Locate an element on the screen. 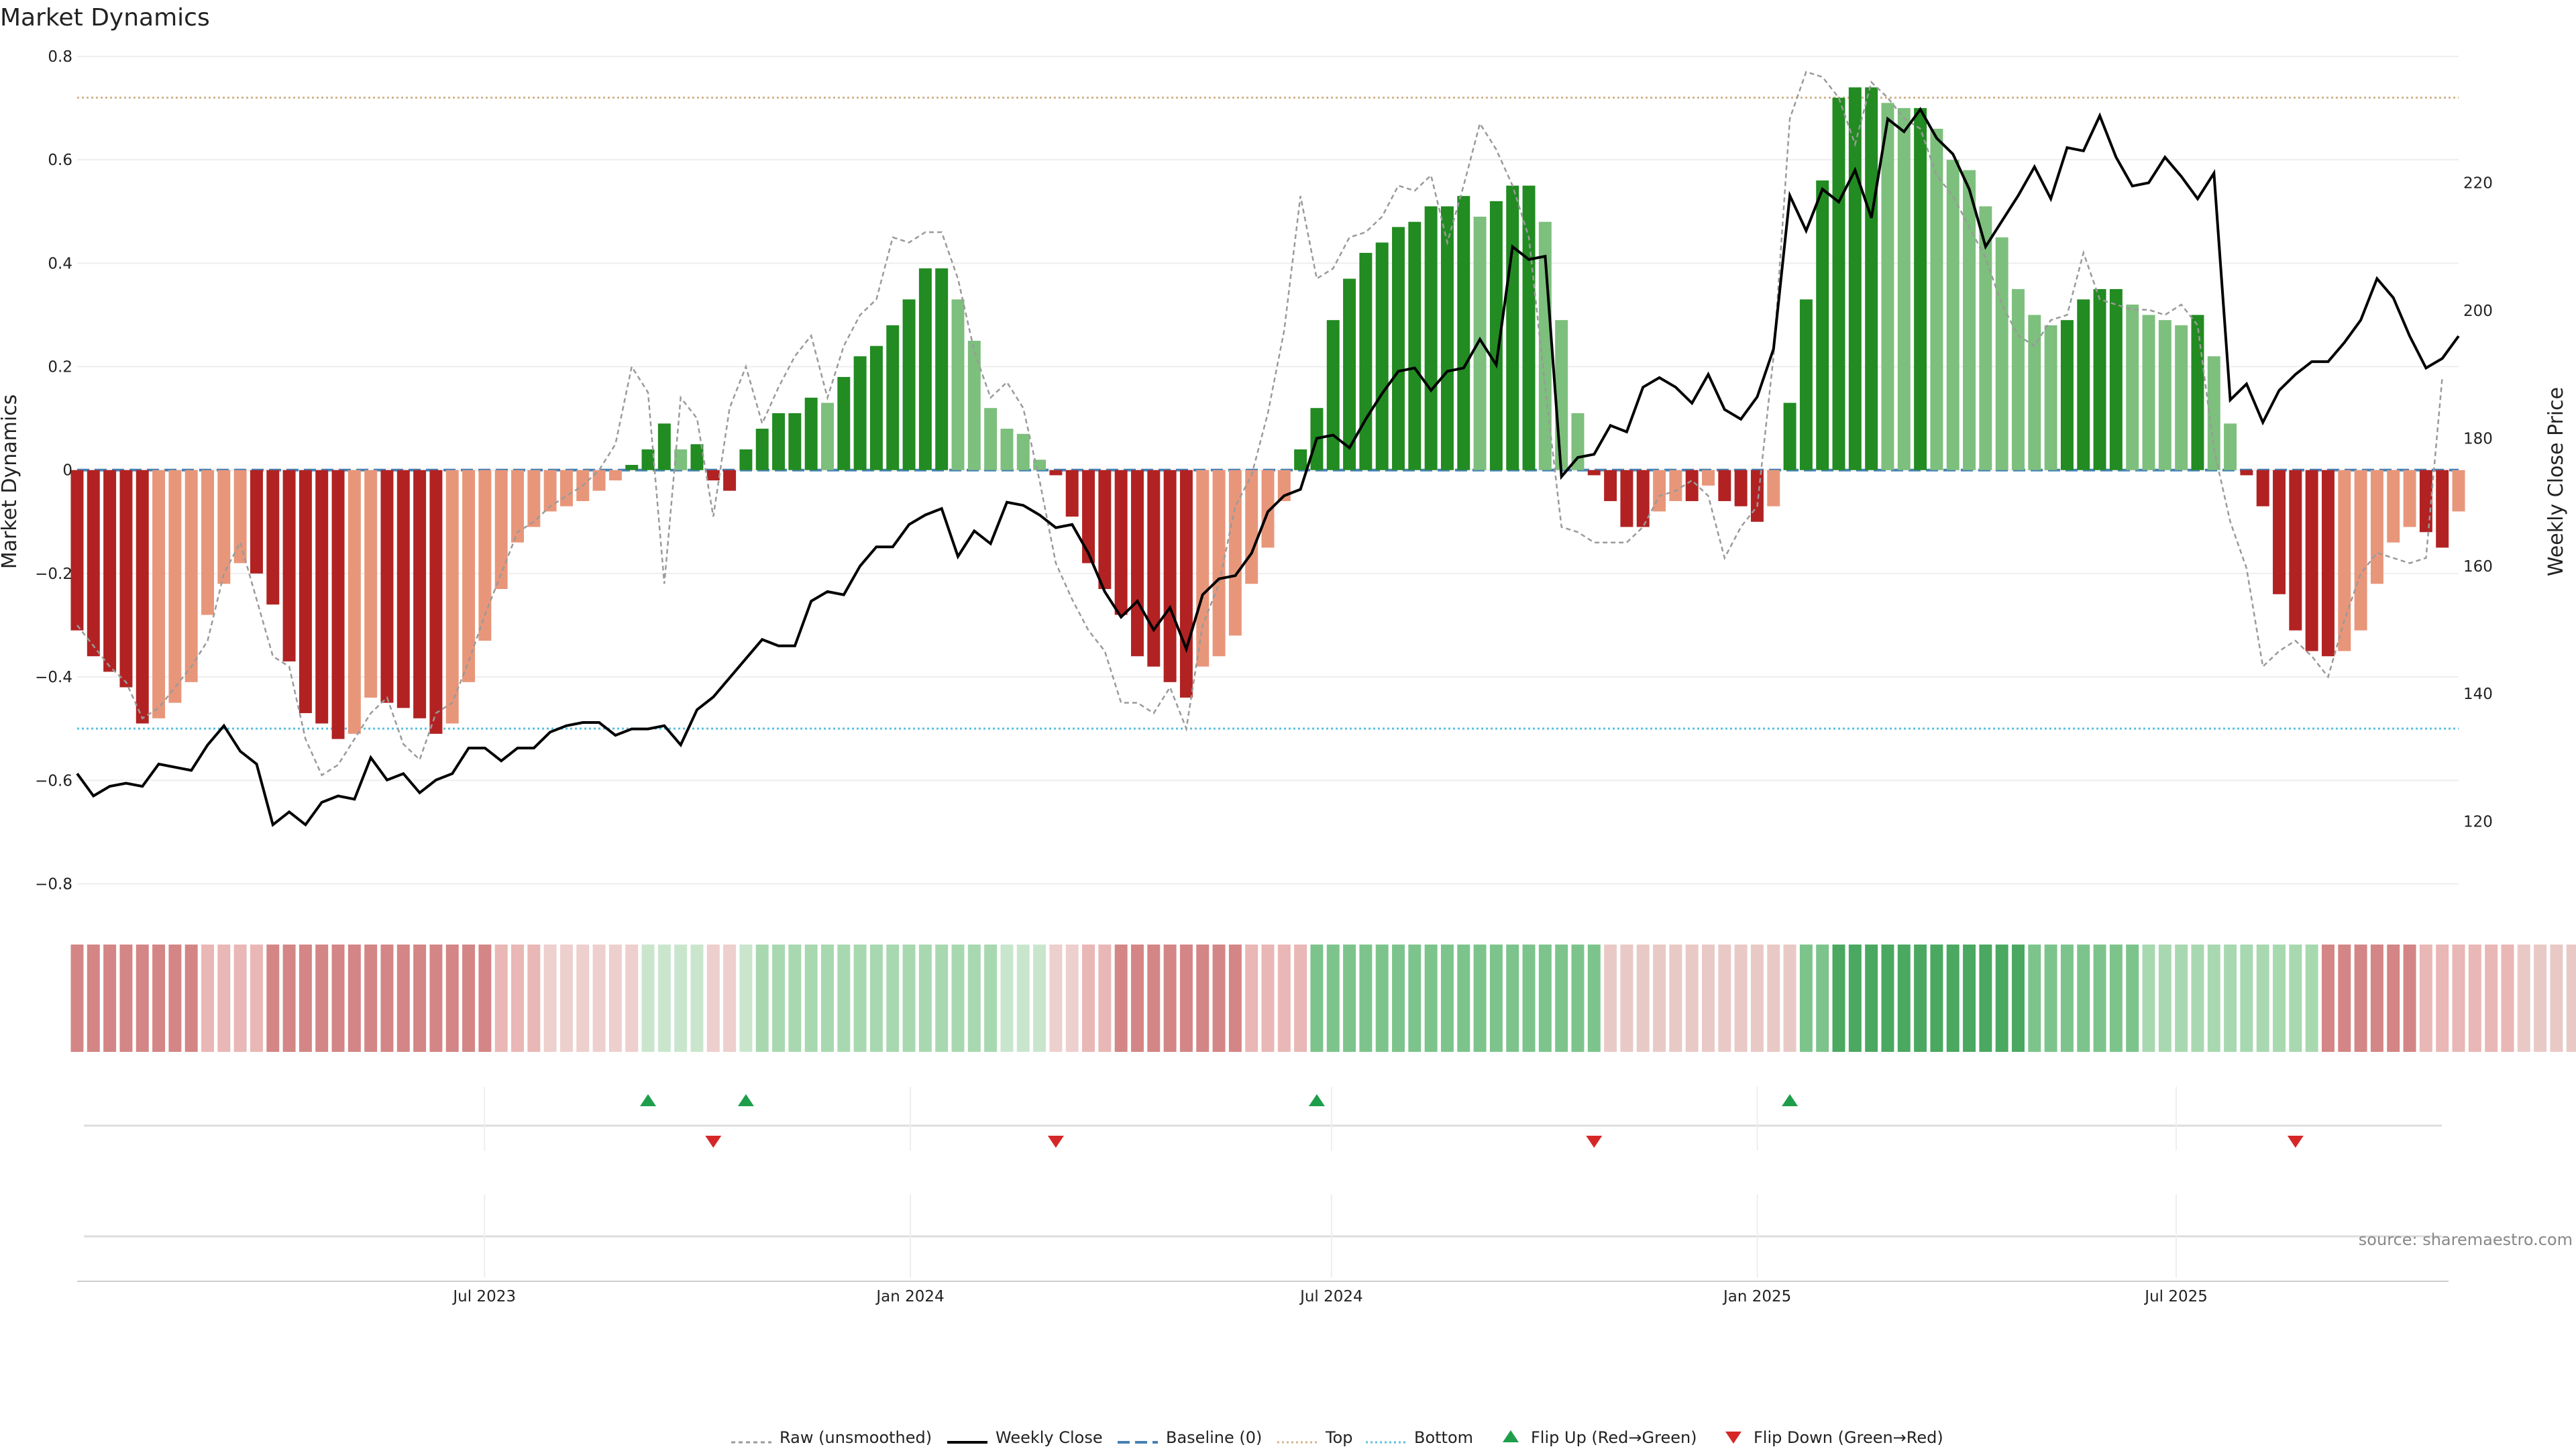  legend-flip-down-label: Flip Down (Green→Red) is located at coordinates (1848, 1437).